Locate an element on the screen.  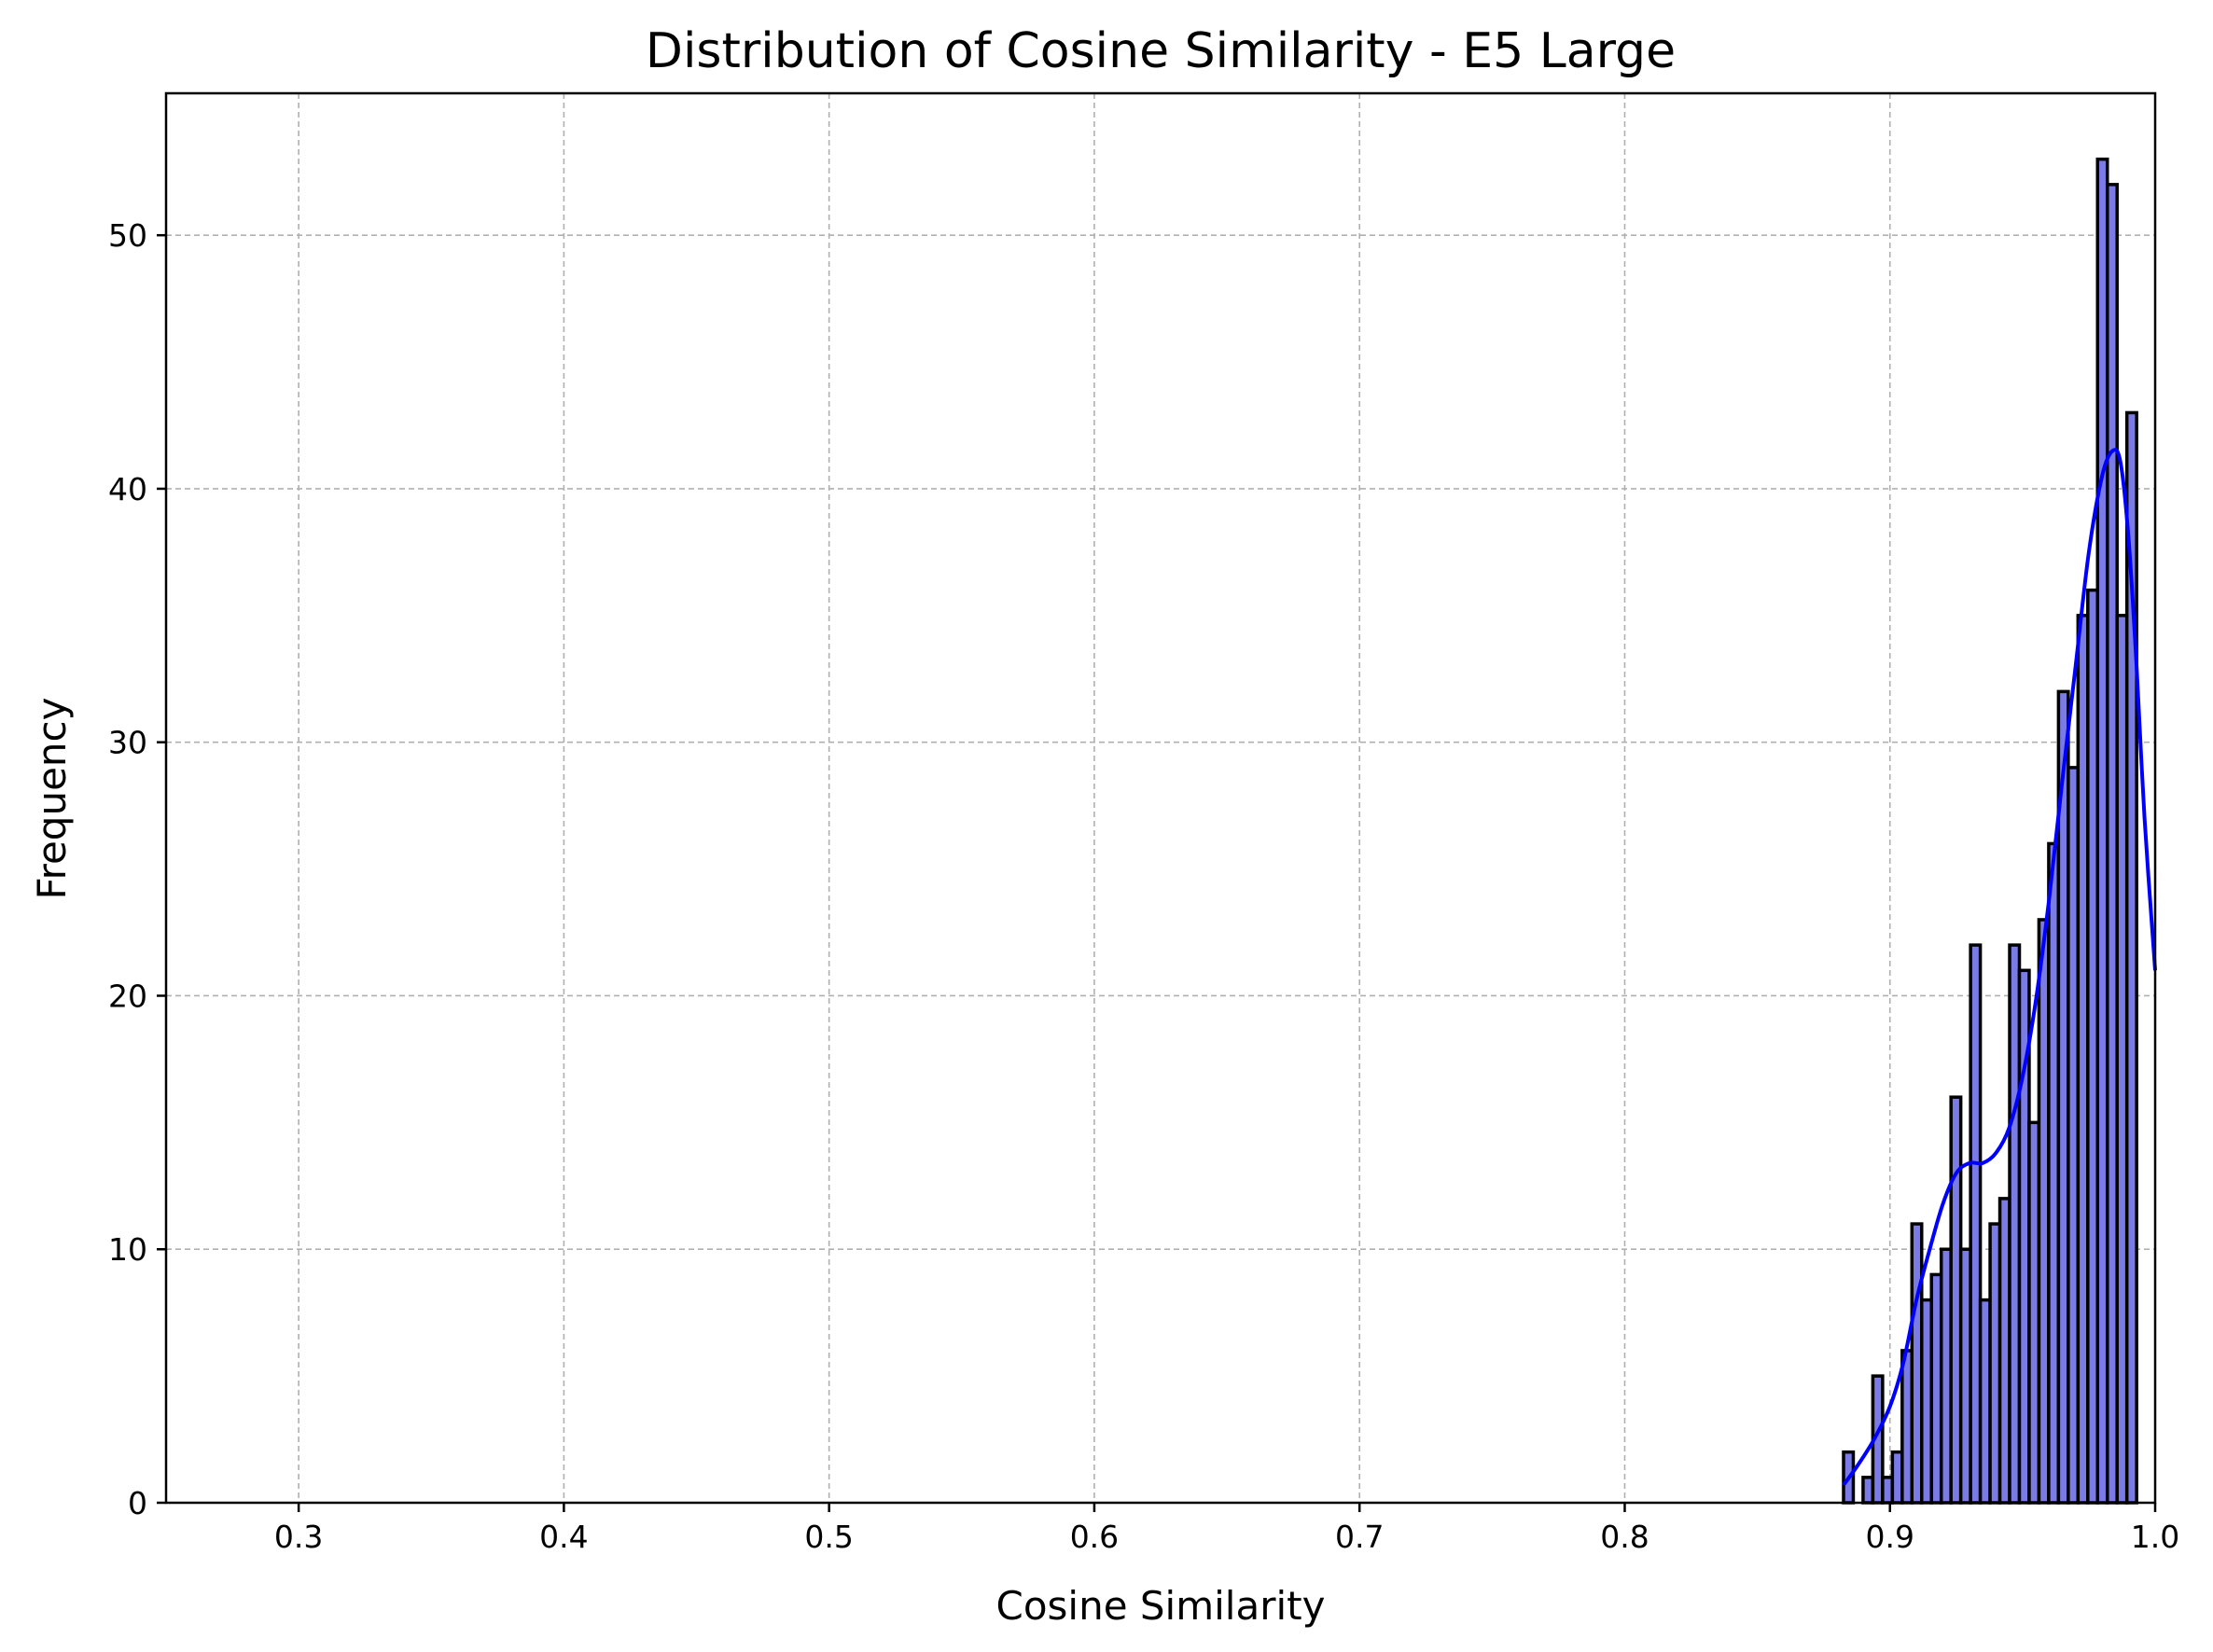
x-tick-label: 0.9 is located at coordinates (1889, 1537).